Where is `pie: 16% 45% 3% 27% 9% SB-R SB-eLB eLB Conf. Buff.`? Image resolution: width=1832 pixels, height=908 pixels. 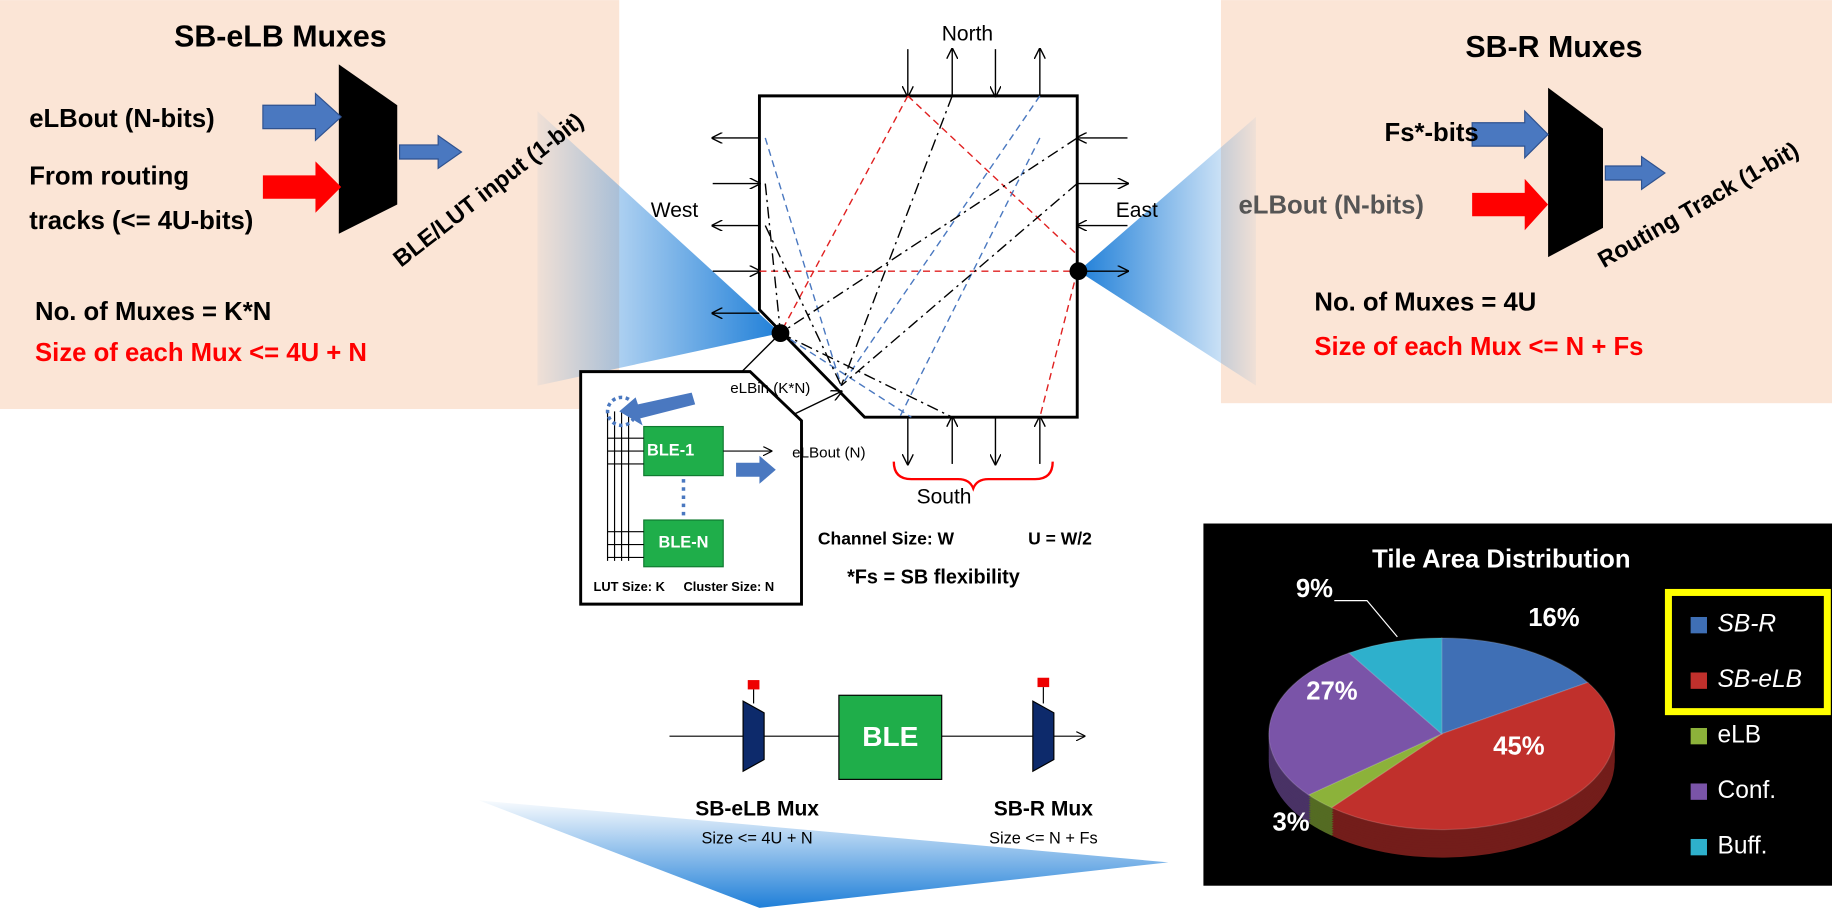 pie: 16% 45% 3% 27% 9% SB-R SB-eLB eLB Conf. Buff. is located at coordinates (1535, 717).